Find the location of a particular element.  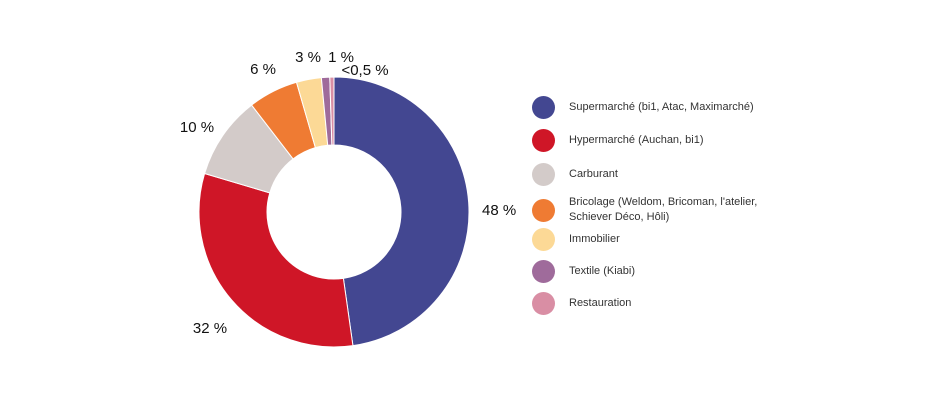

legend-item: Restauration is located at coordinates (581, 303).